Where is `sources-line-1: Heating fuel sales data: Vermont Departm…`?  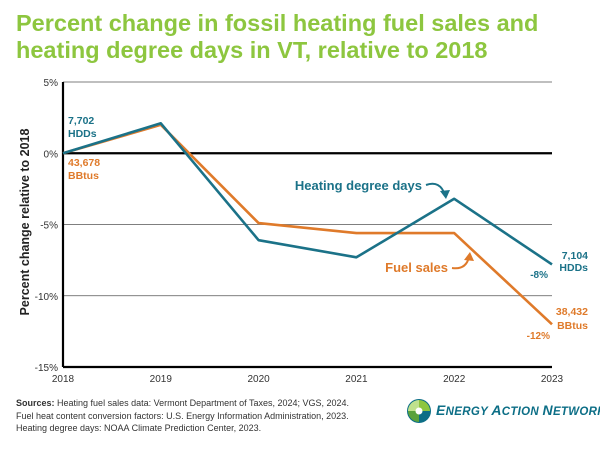 sources-line-1: Heating fuel sales data: Vermont Departm… is located at coordinates (203, 403).